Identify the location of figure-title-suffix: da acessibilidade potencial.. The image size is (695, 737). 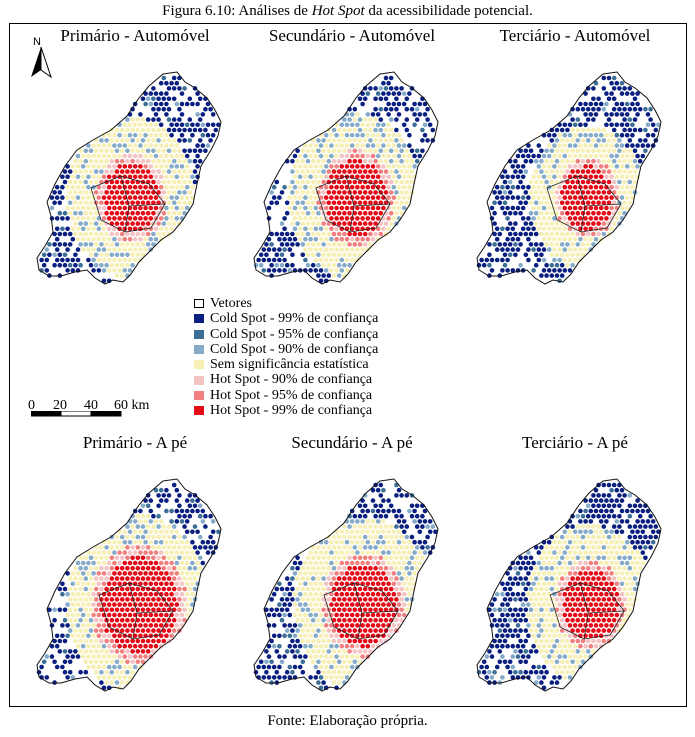
(448, 11).